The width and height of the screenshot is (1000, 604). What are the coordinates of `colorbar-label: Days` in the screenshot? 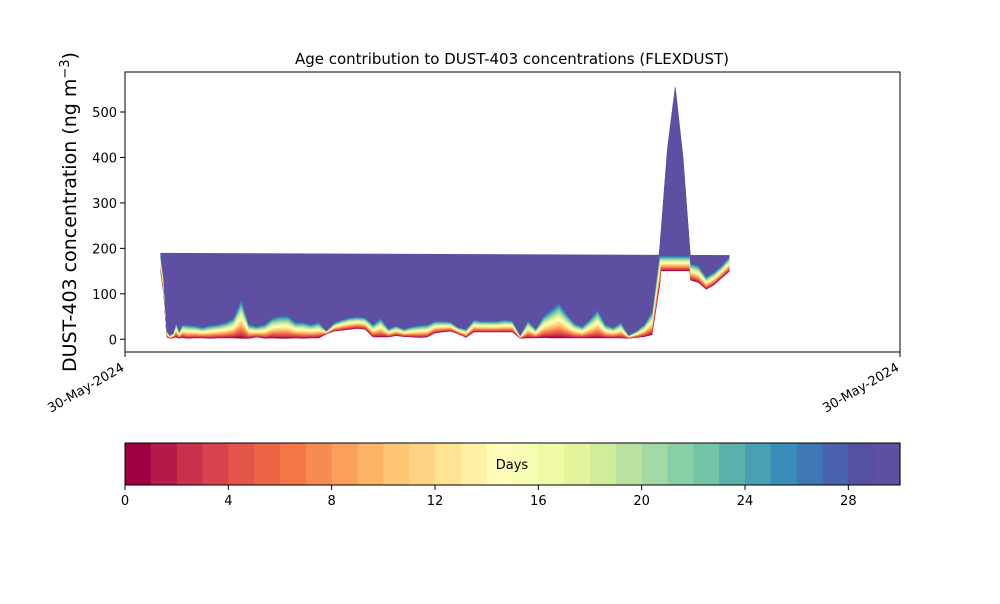 It's located at (512, 465).